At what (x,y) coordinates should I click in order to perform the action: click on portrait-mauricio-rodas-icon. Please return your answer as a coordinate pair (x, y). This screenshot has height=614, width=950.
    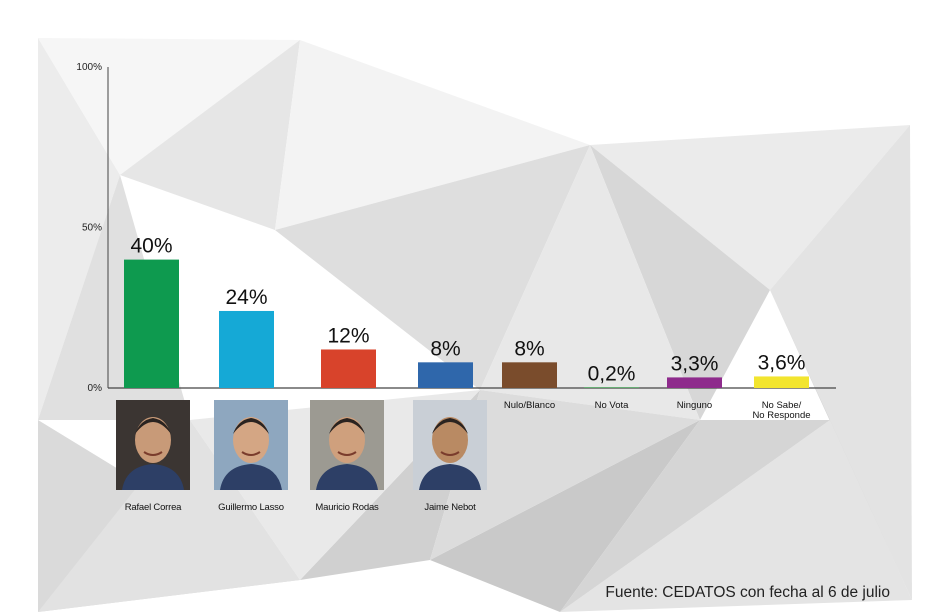
    Looking at the image, I should click on (347, 445).